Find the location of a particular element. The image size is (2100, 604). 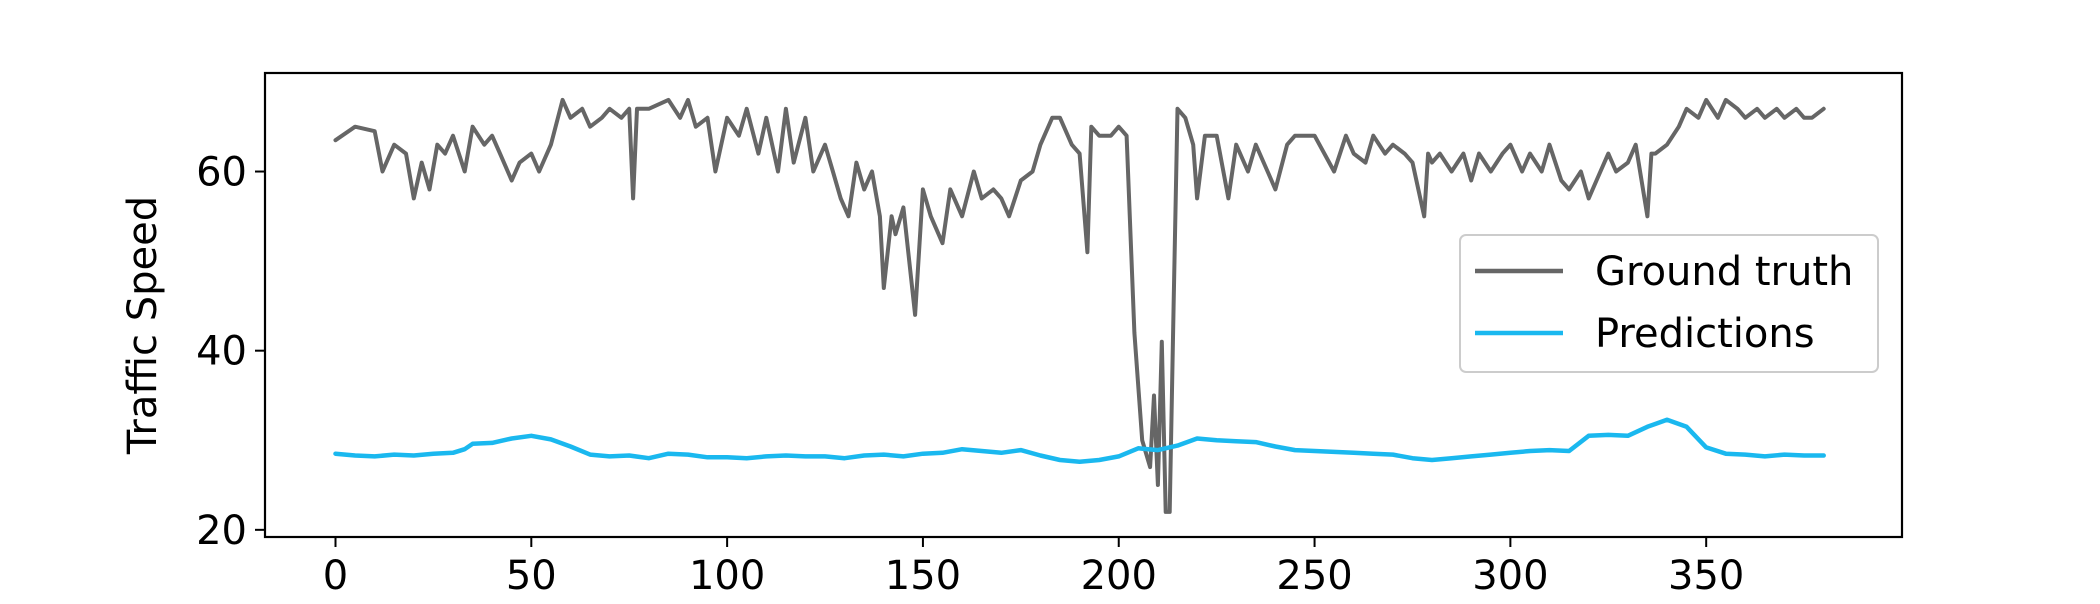

x-tick-label: 300 is located at coordinates (1510, 576).